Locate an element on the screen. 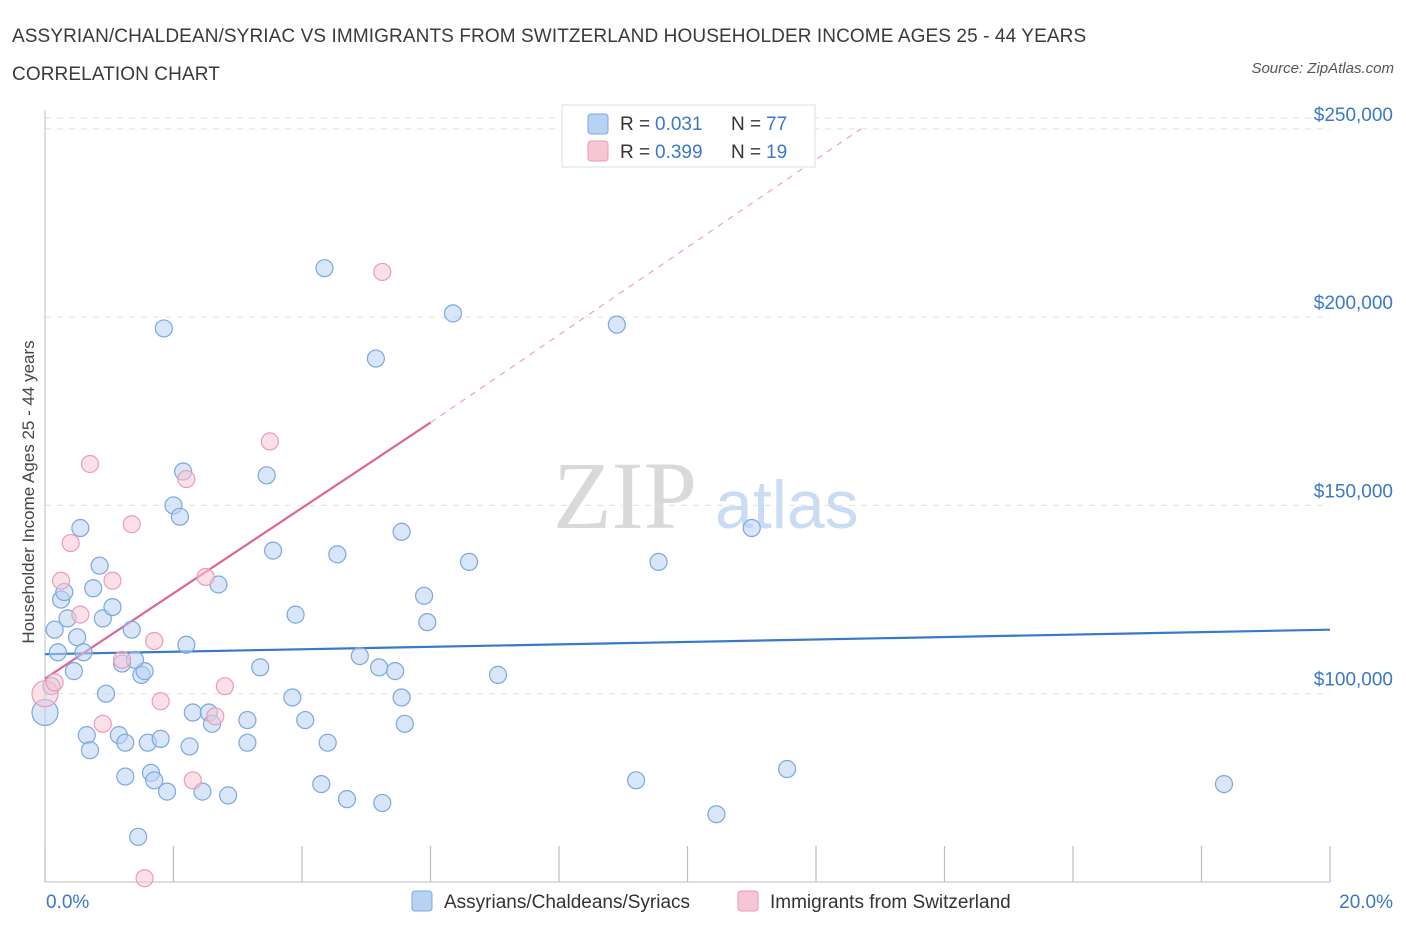 This screenshot has width=1406, height=930. x-tick-labels: 0.0% 20.0% is located at coordinates (719, 902).